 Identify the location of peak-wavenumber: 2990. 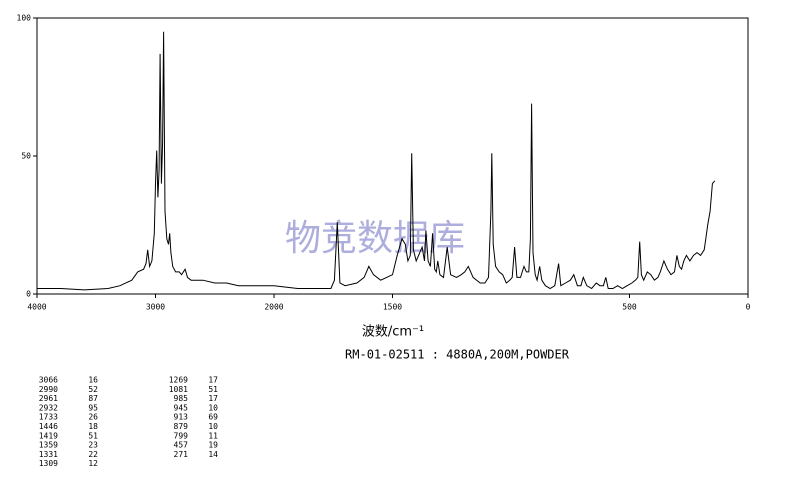
(48, 389).